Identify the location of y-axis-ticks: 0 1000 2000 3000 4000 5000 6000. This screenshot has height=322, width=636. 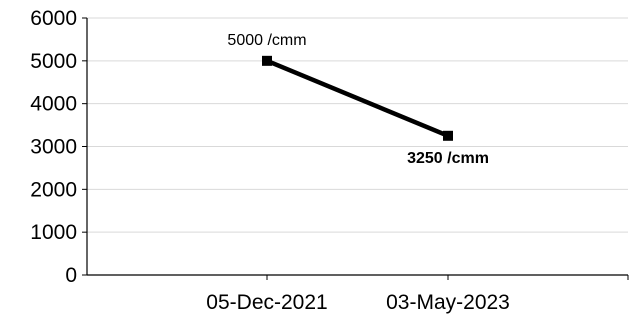
(58, 147).